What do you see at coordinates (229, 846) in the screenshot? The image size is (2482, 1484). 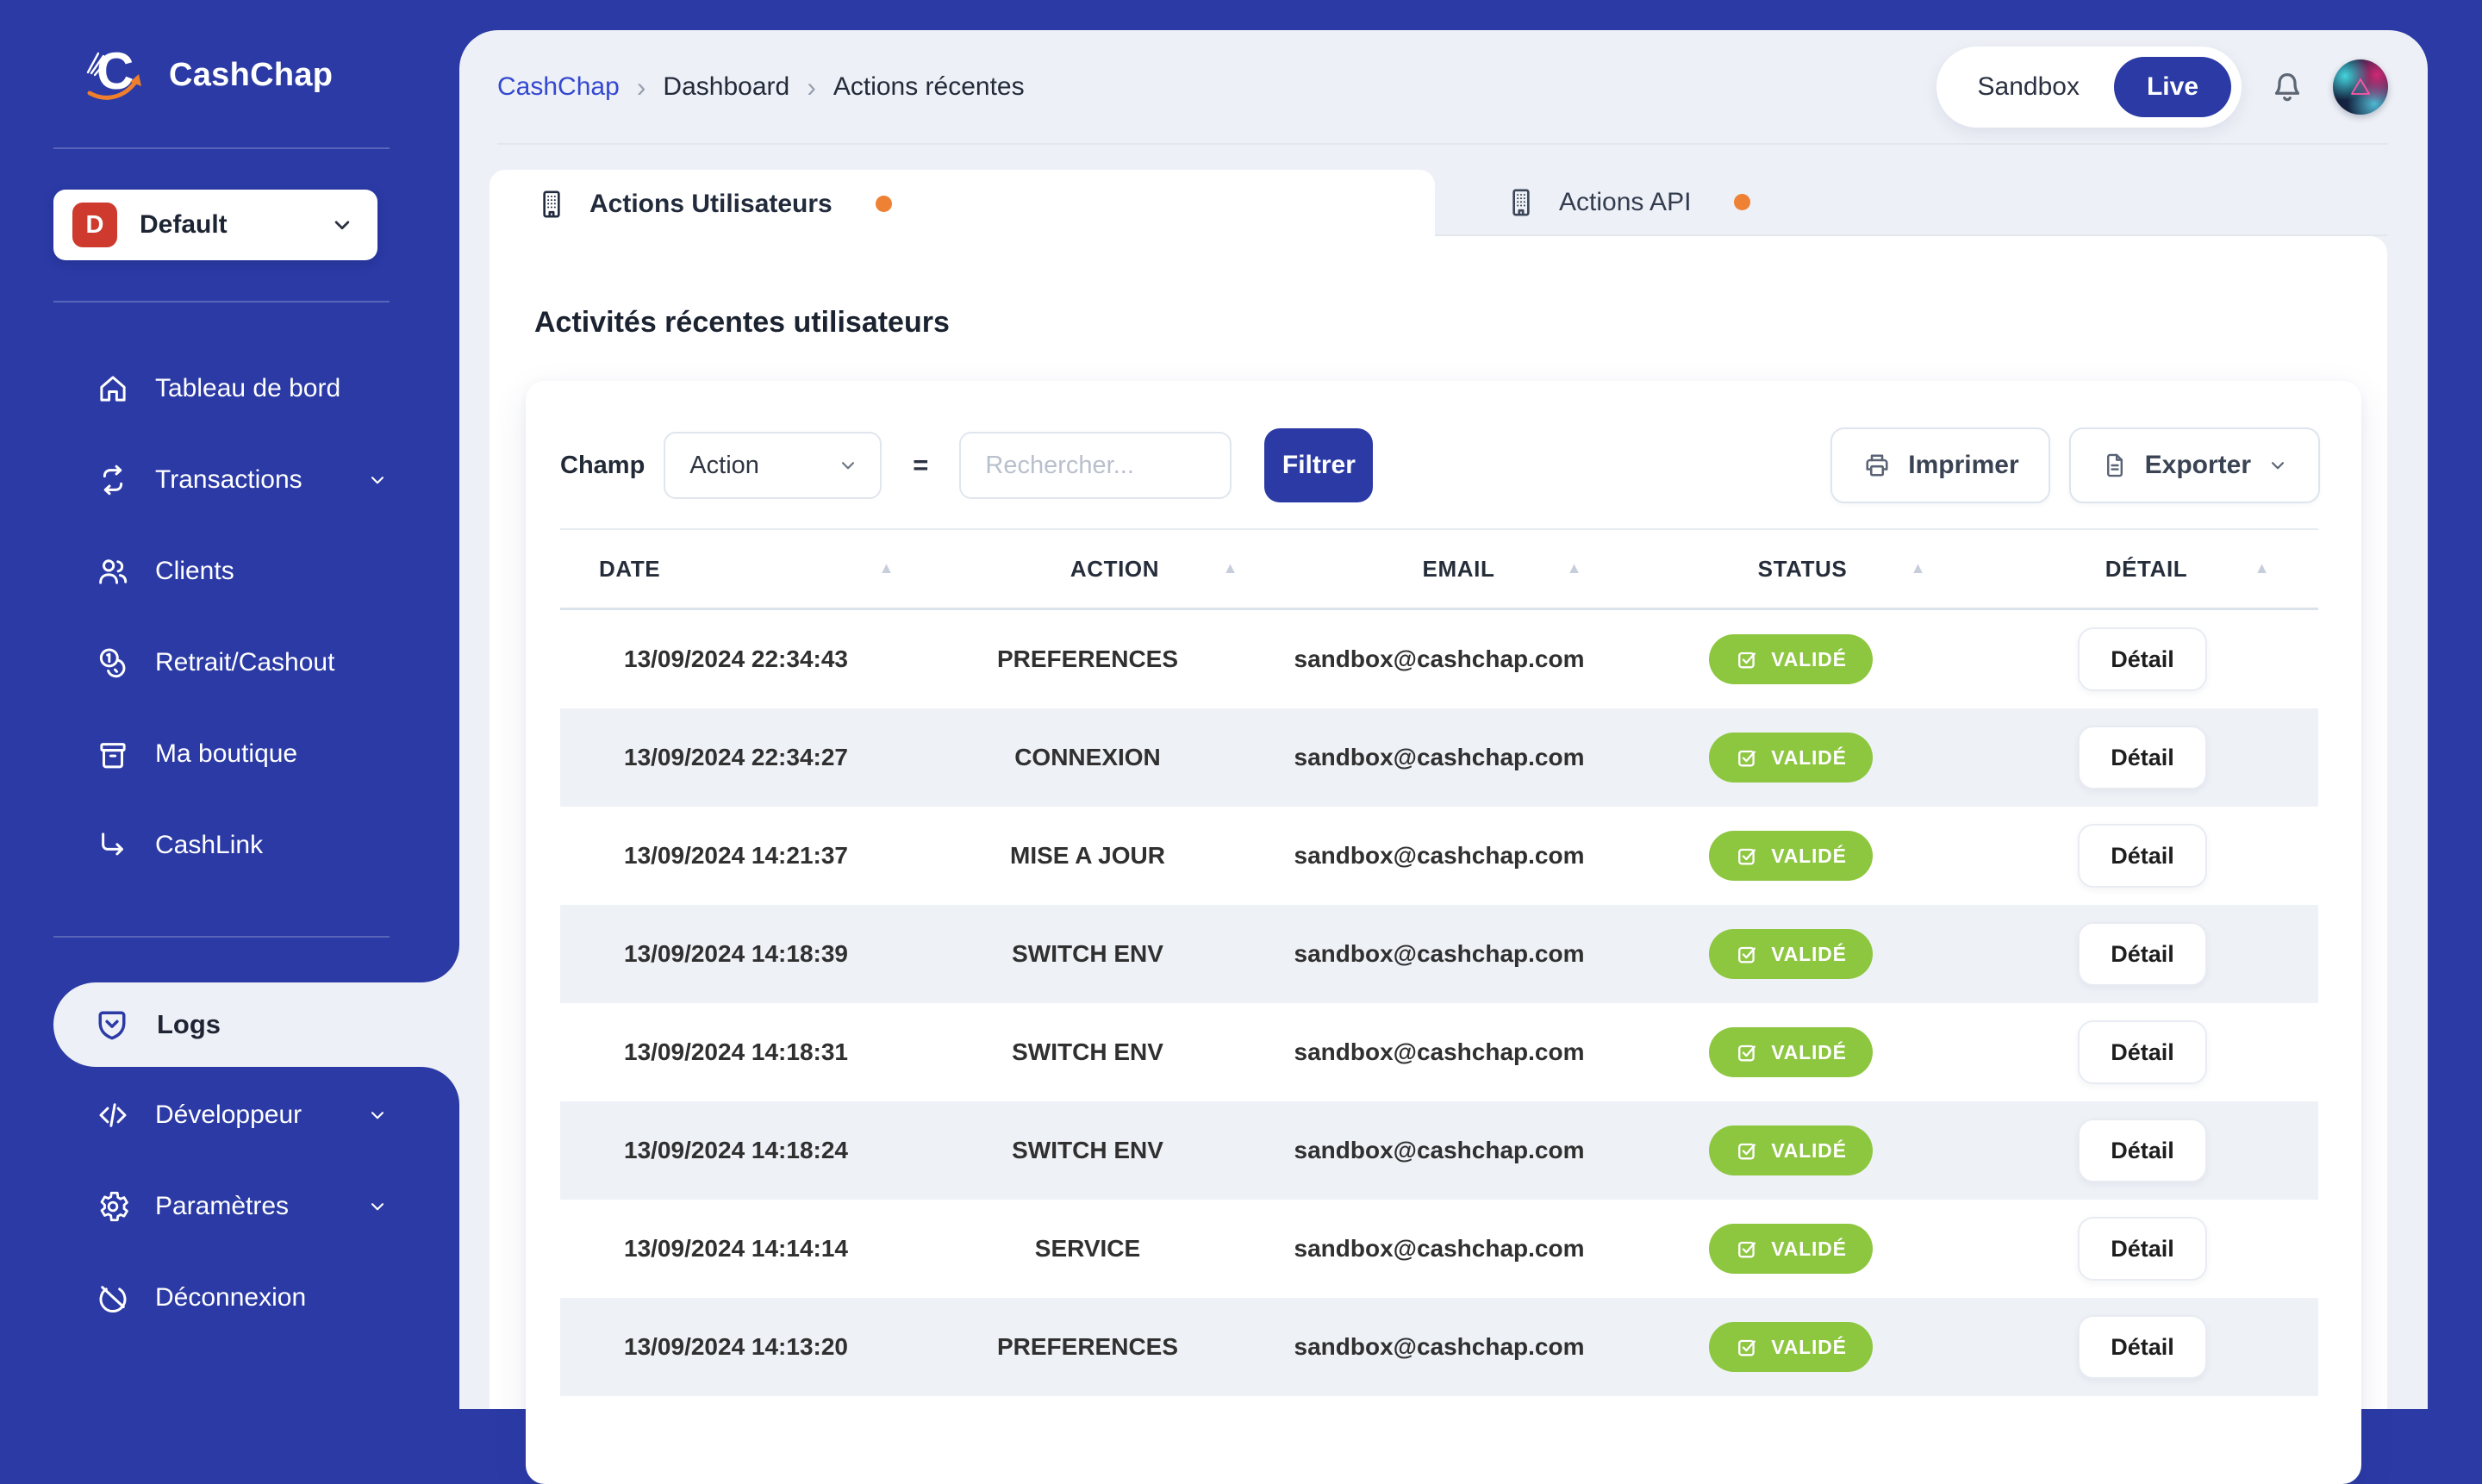 I see `sidebar-item-cashlink: CashLink` at bounding box center [229, 846].